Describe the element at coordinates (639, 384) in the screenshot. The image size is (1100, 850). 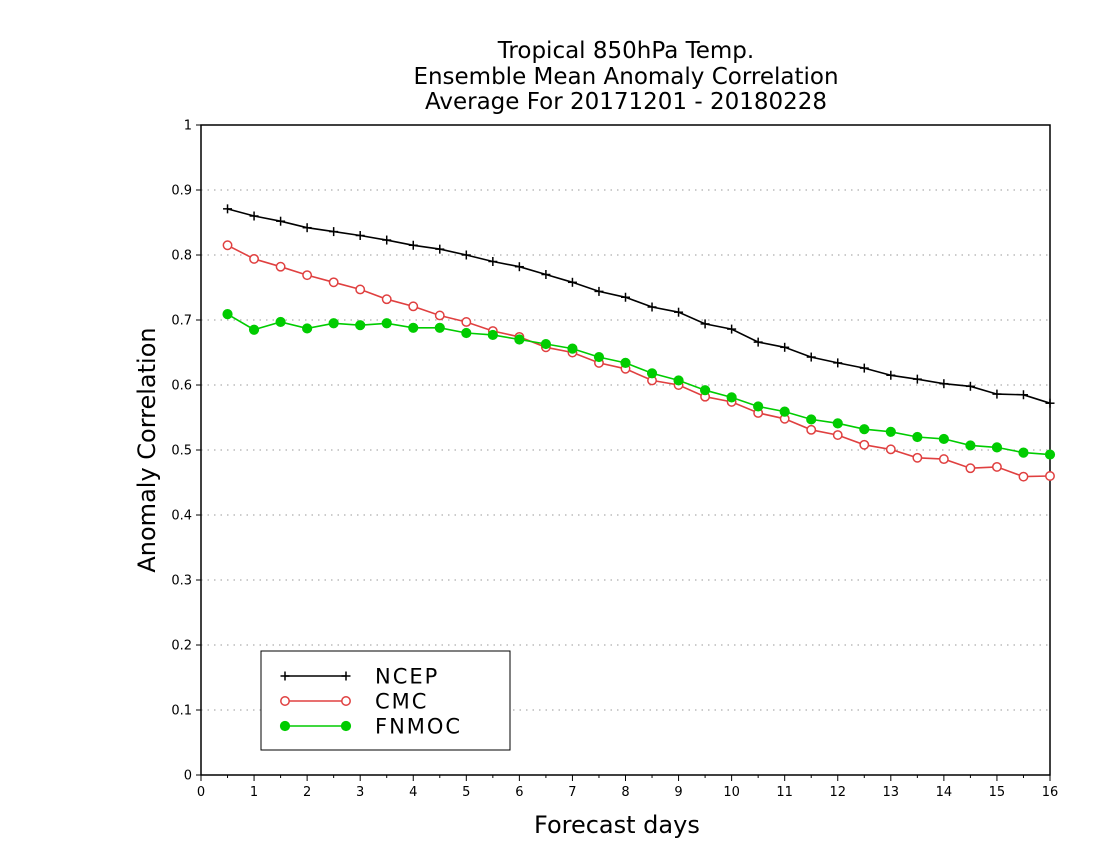
I see `series-fnmoc` at that location.